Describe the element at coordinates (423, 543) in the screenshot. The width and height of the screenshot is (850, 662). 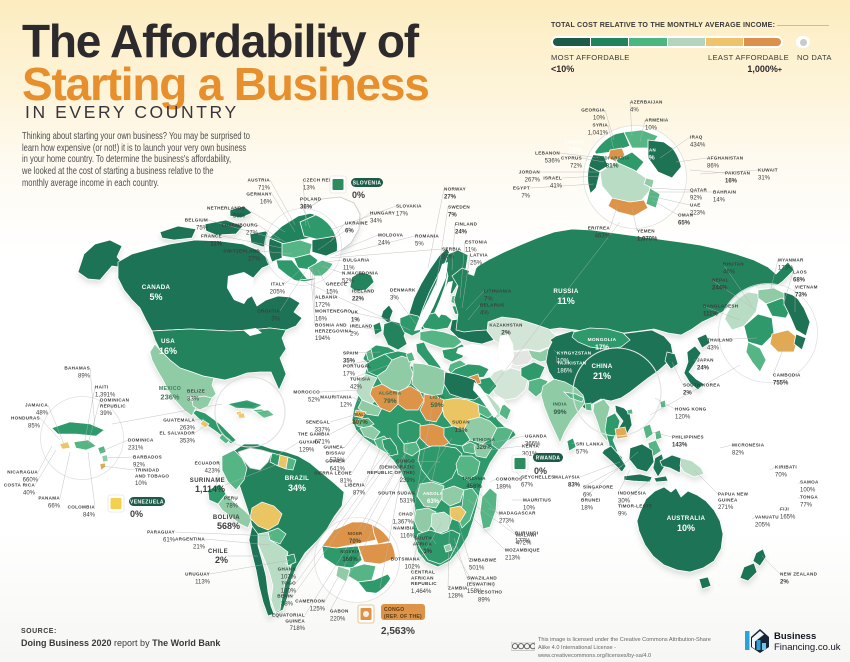
I see `svg-text: AFRICA` at that location.